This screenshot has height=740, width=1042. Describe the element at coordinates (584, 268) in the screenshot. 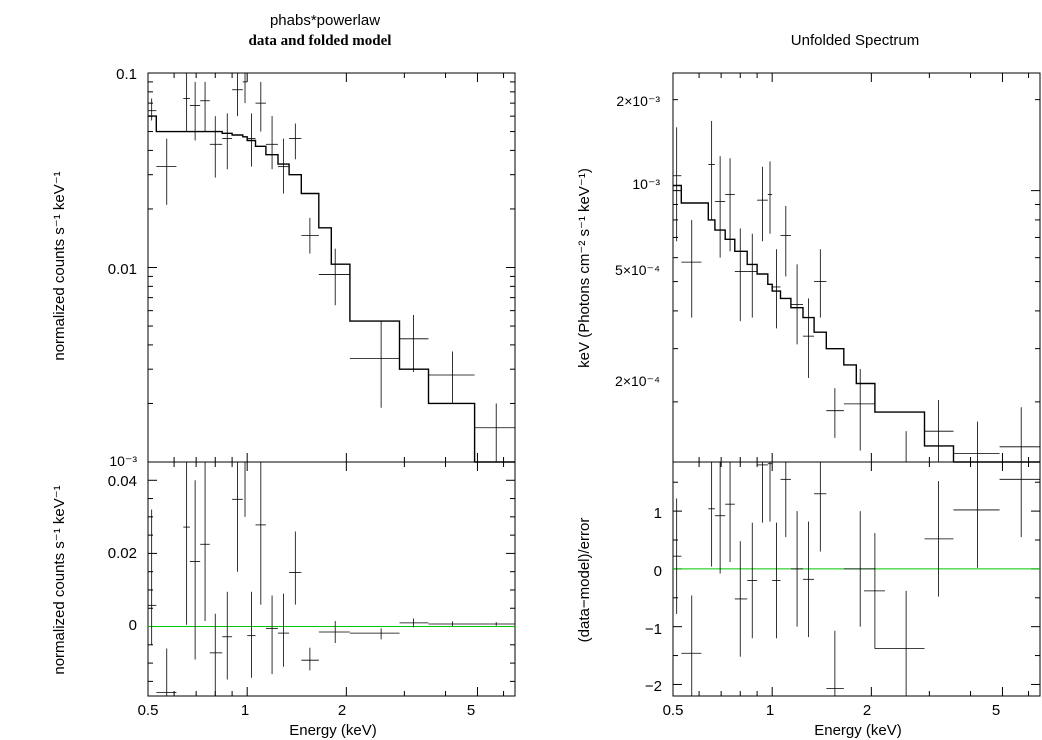

I see `y-axis-label: keV (Photons cm⁻² s⁻¹ keV⁻¹)` at that location.